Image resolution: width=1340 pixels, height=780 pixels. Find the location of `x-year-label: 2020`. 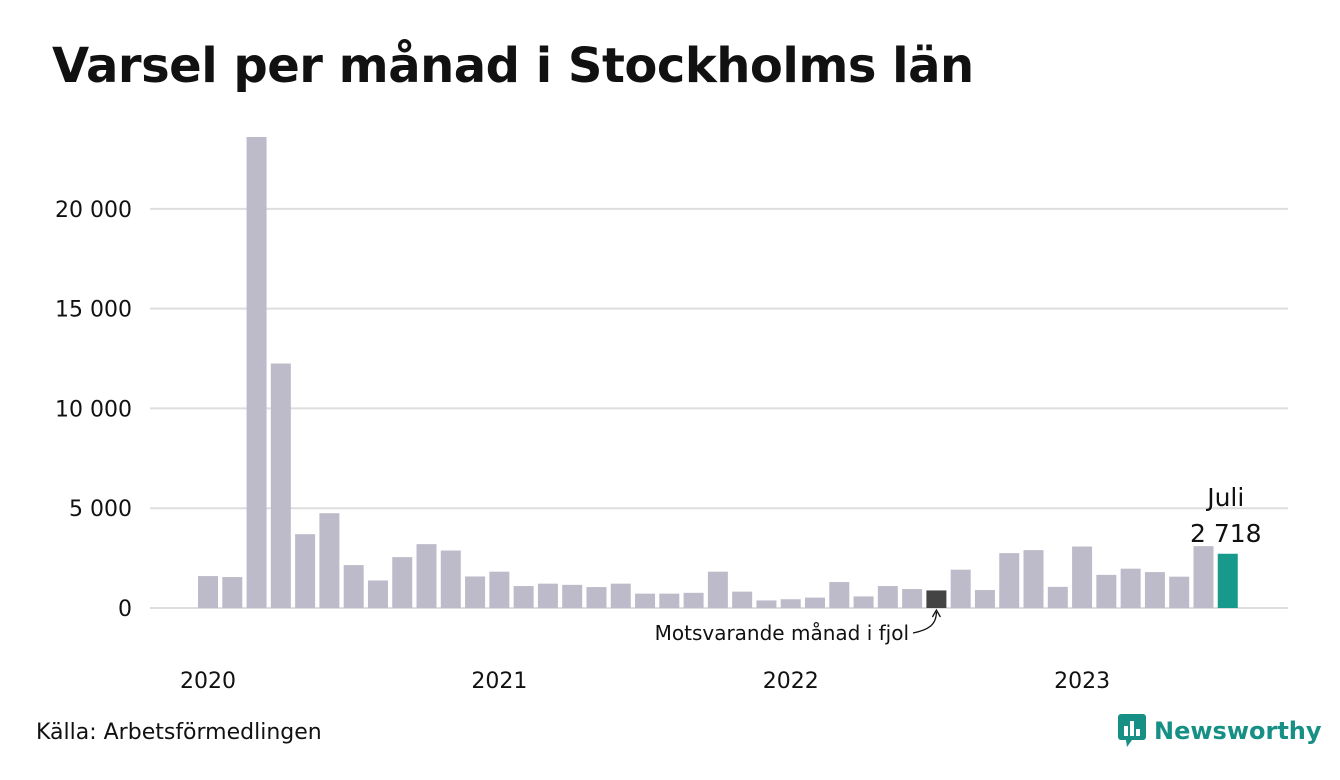

x-year-label: 2020 is located at coordinates (208, 681).